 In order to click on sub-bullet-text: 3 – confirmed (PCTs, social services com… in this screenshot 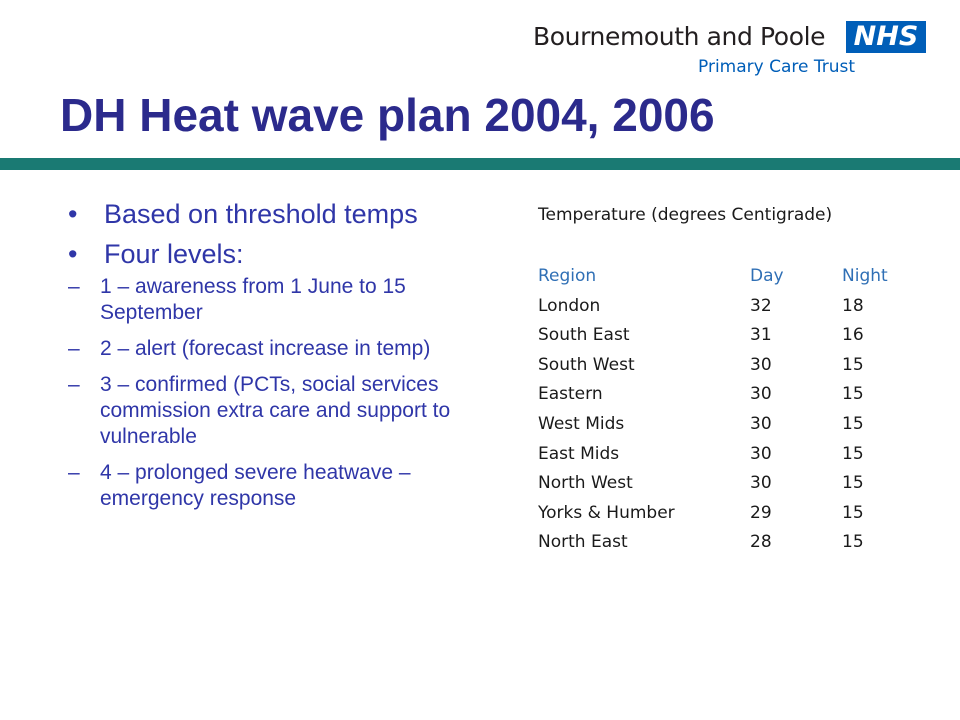, I will do `click(275, 410)`.